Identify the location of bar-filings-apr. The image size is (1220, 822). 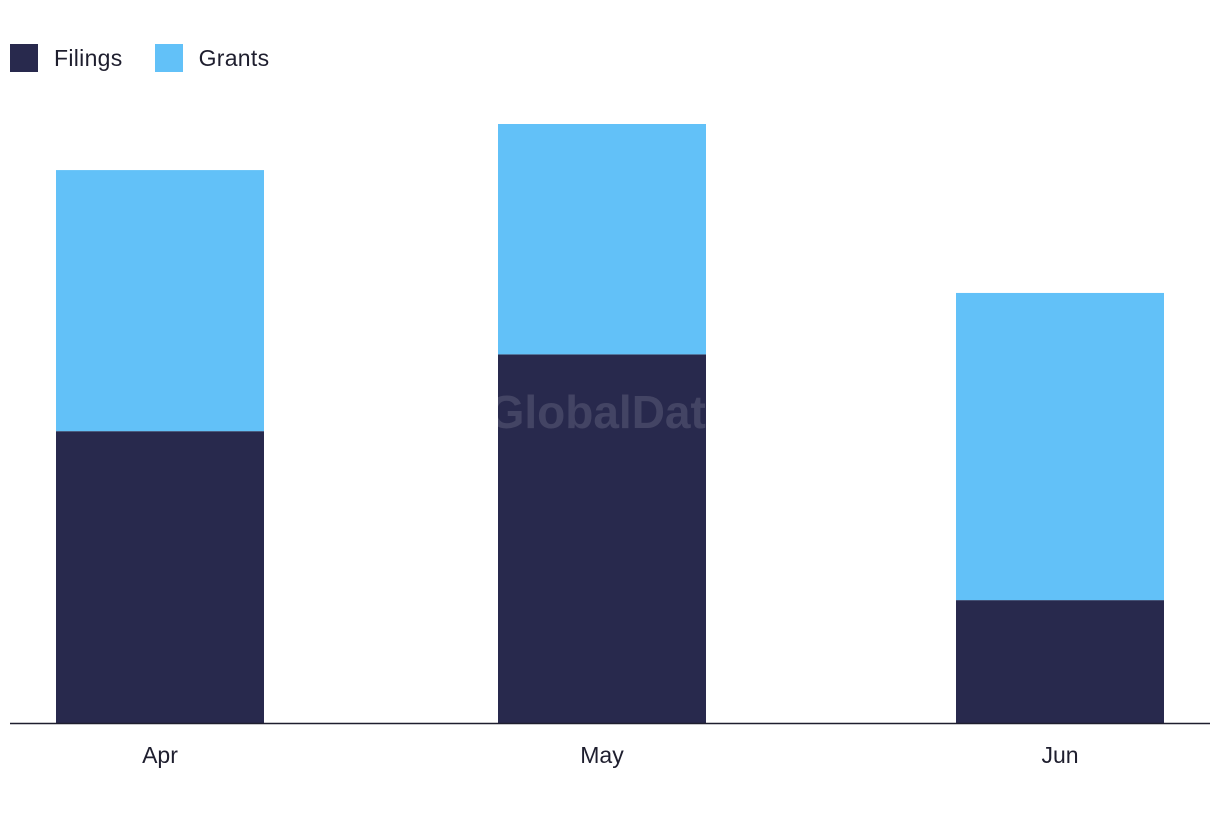
(160, 577).